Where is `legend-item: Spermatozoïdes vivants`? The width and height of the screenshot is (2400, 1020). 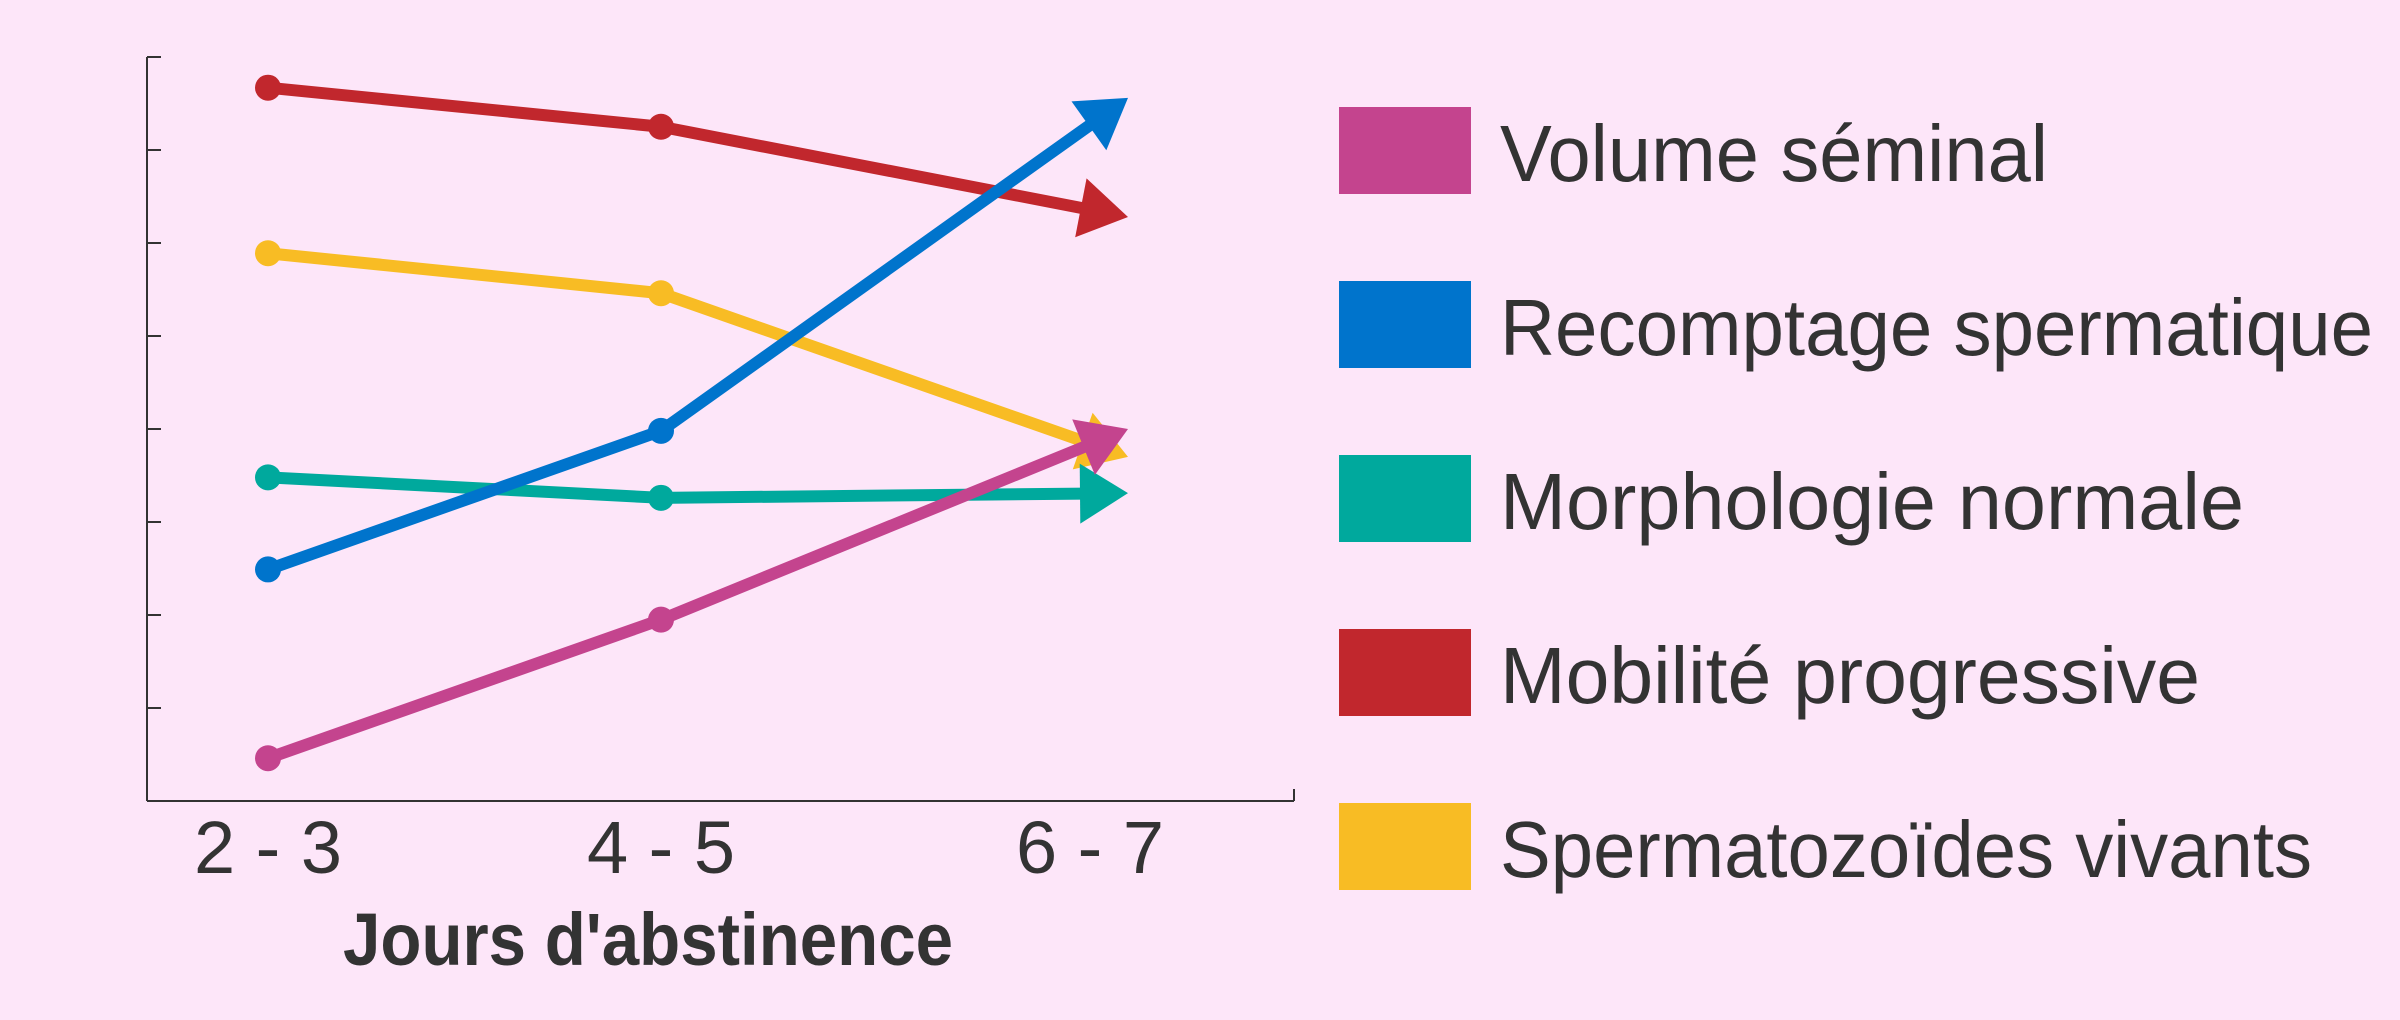 legend-item: Spermatozoïdes vivants is located at coordinates (1825, 848).